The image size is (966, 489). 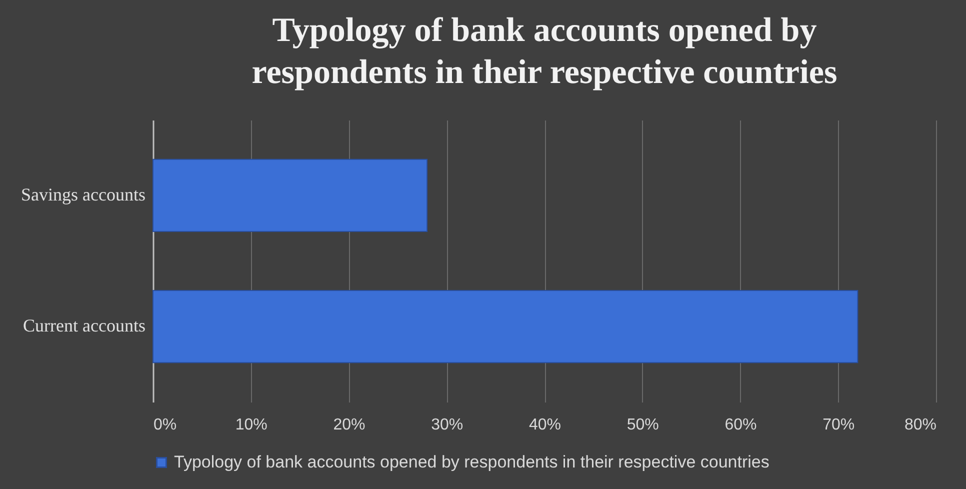 I want to click on x-tick-label: 70%, so click(x=838, y=425).